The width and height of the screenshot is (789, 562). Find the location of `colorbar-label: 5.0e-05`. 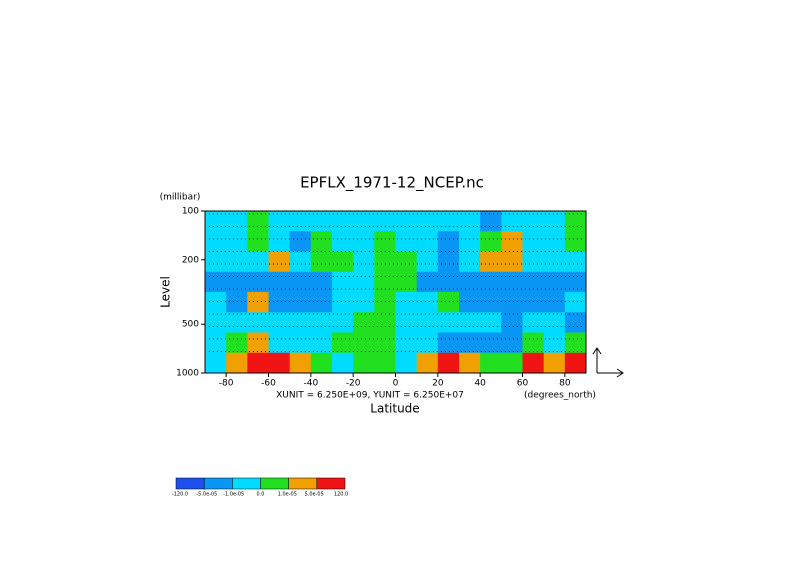

colorbar-label: 5.0e-05 is located at coordinates (314, 495).